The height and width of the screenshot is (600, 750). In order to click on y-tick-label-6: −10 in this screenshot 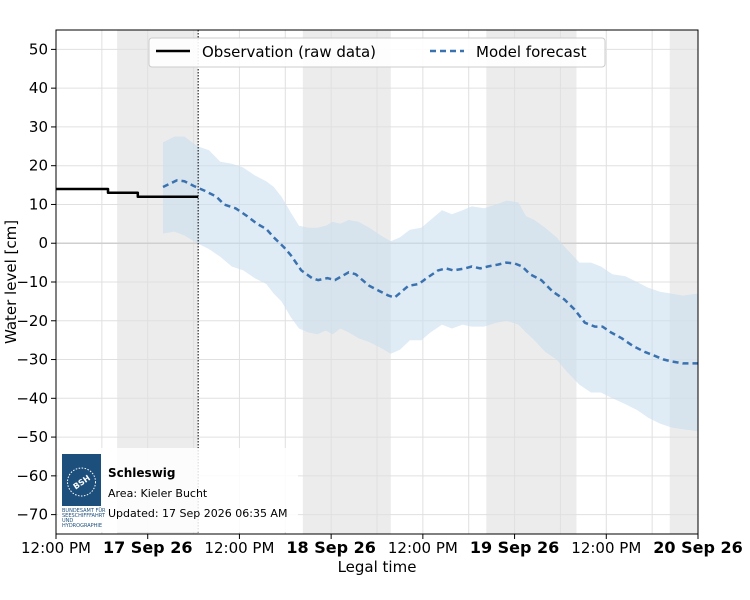, I will do `click(32, 282)`.